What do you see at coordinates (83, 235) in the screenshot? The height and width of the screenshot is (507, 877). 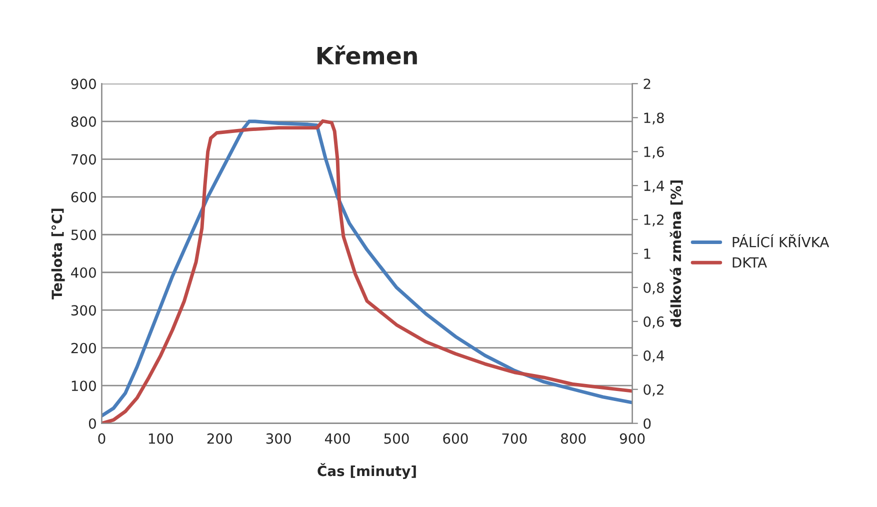 I see `y-tick-label: 500` at bounding box center [83, 235].